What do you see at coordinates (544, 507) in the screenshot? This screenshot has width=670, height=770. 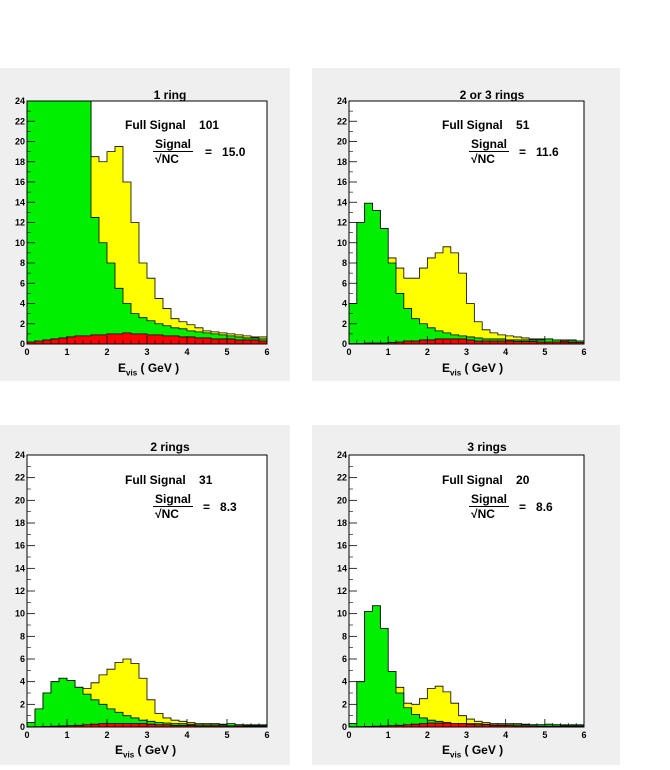 I see `ratio-number: 8.6` at bounding box center [544, 507].